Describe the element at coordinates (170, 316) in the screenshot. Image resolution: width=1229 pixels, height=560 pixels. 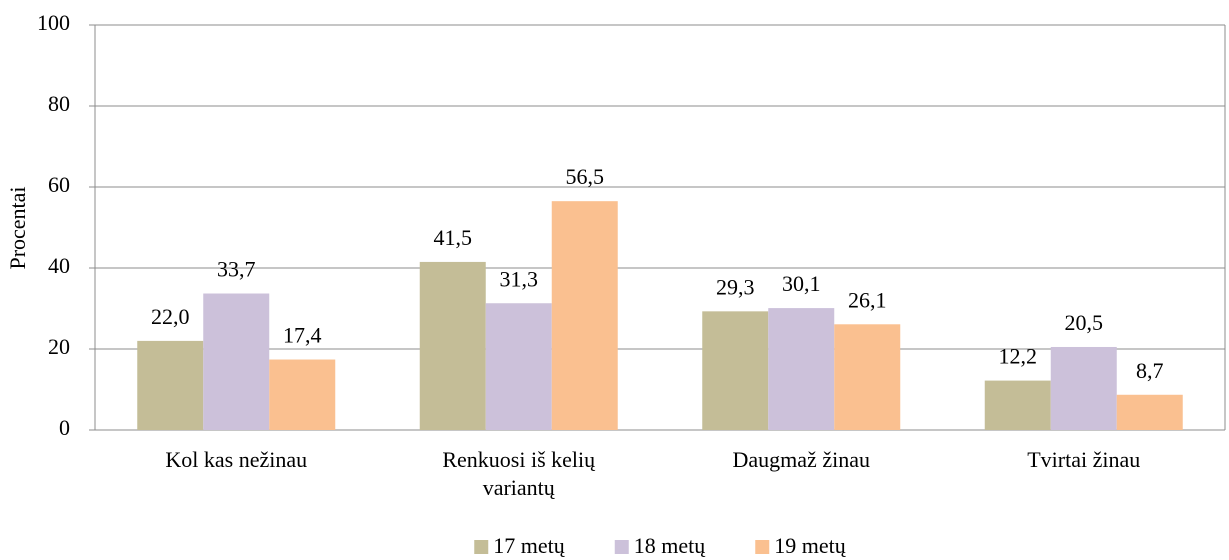
I see `value-label: 22,0` at that location.